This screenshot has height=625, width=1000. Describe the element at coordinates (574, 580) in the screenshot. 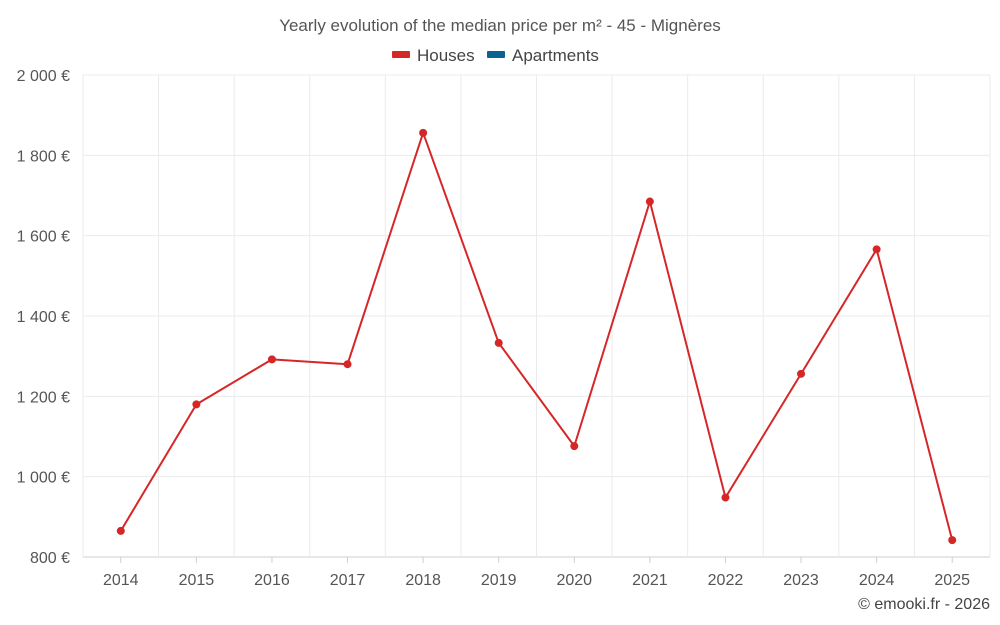

I see `x-tick-label: 2020` at that location.